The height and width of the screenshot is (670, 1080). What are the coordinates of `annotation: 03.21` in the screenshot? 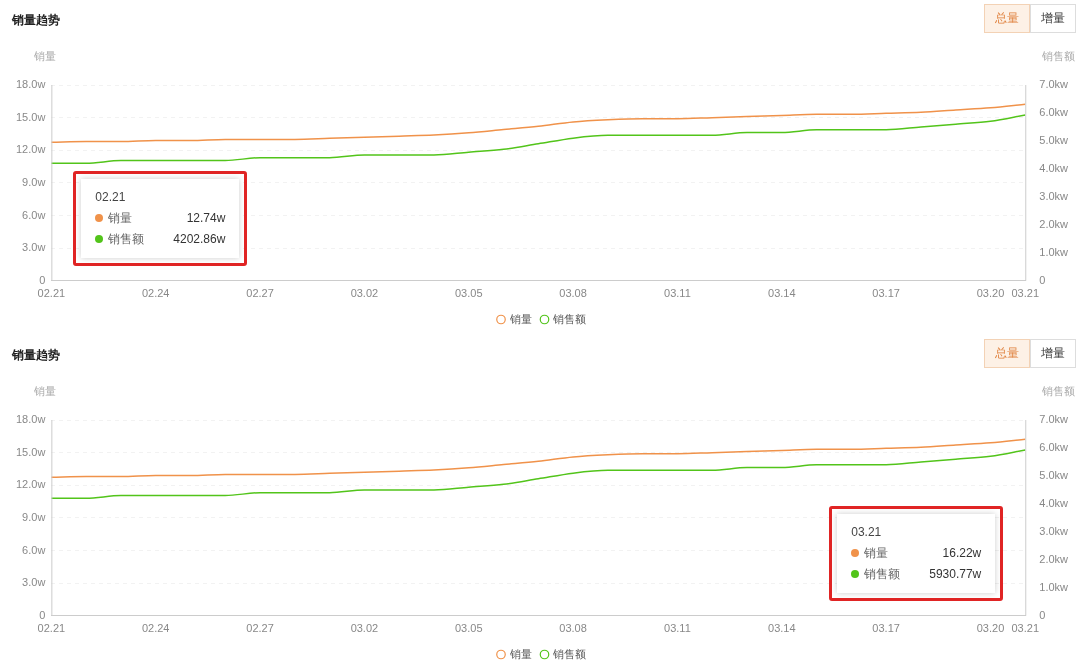 It's located at (867, 532).